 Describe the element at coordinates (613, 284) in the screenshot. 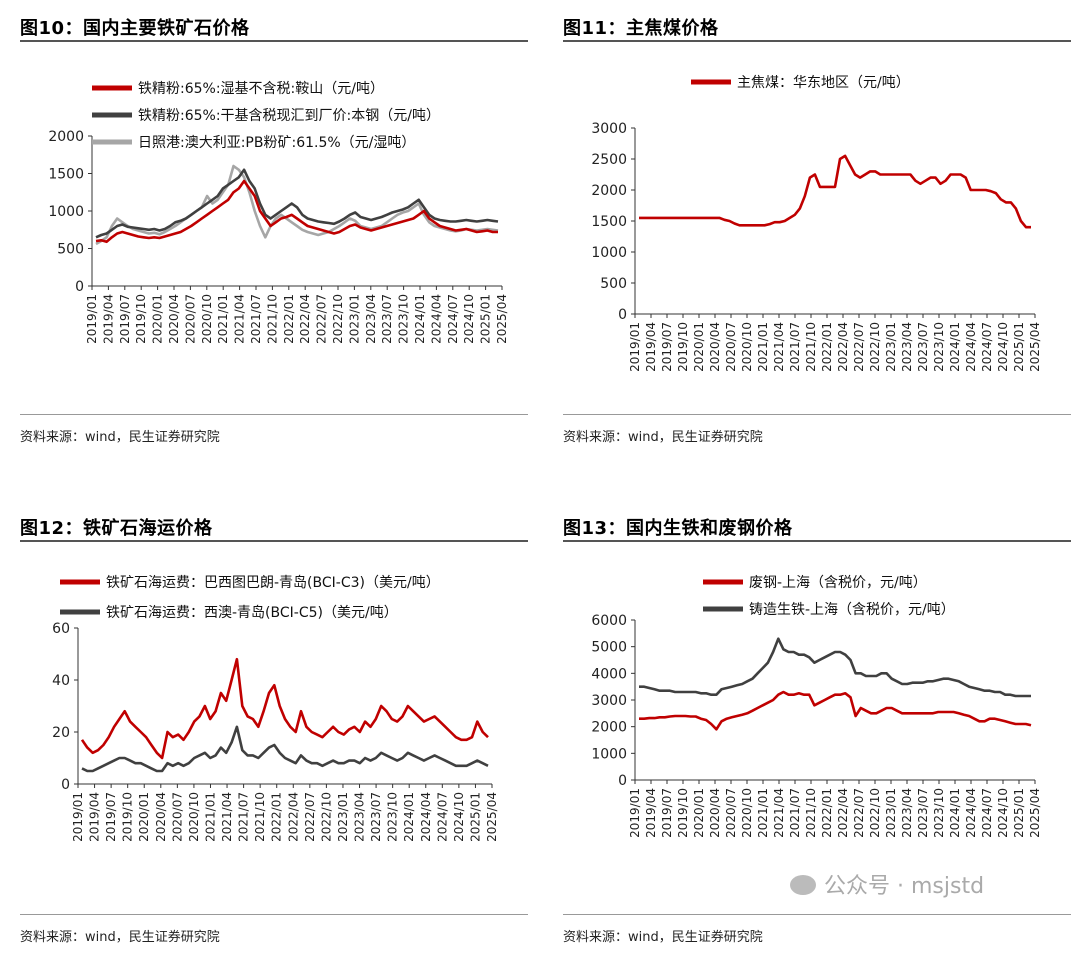

I see `y-tick-label: 500` at that location.